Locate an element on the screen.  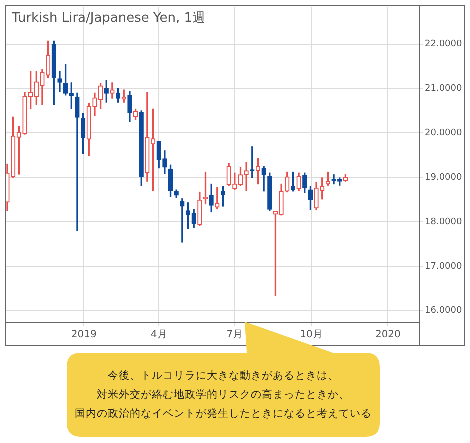
y-tick-label: 22.0000 is located at coordinates (443, 45).